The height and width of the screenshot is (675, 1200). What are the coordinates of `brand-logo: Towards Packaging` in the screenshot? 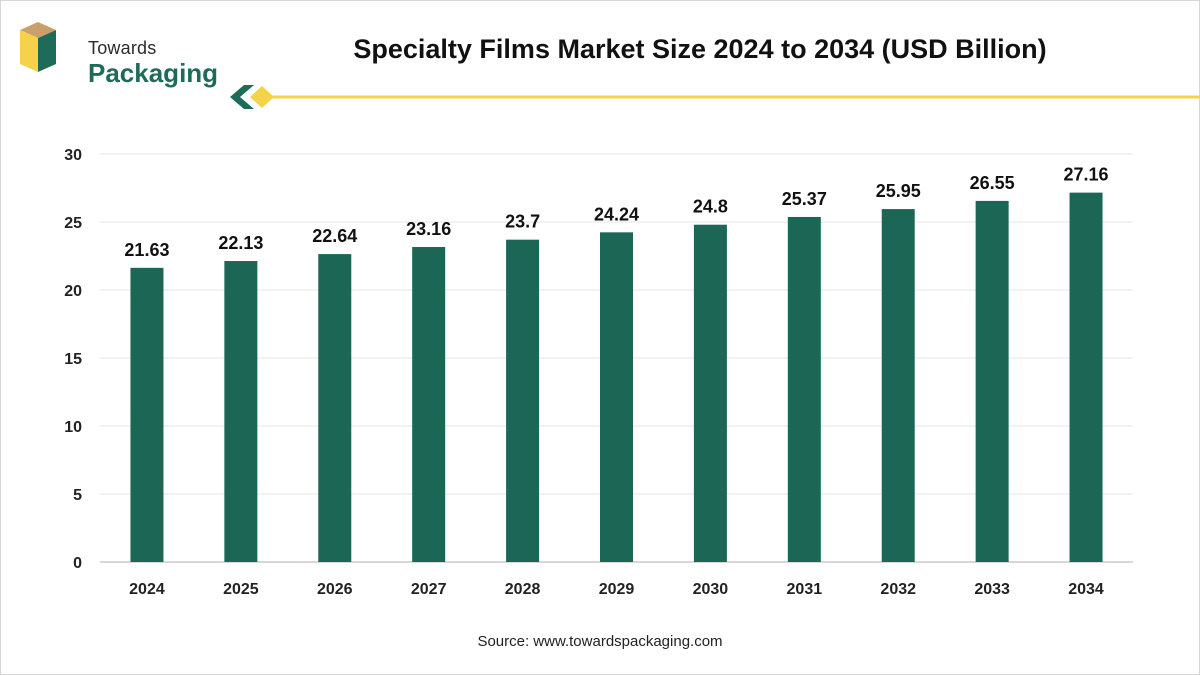 It's located at (117, 53).